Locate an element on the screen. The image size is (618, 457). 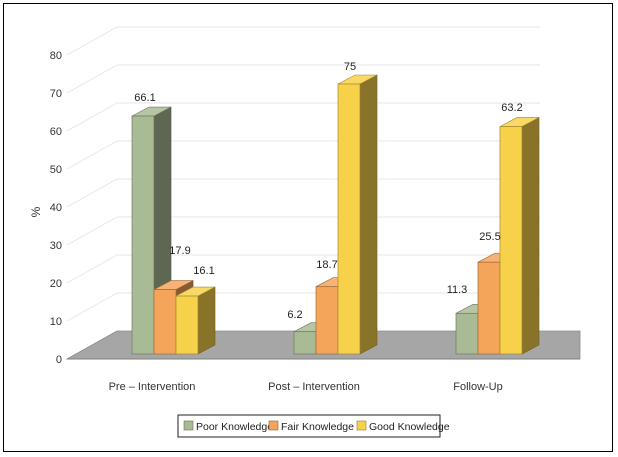
data-label: 6.2 is located at coordinates (294, 315).